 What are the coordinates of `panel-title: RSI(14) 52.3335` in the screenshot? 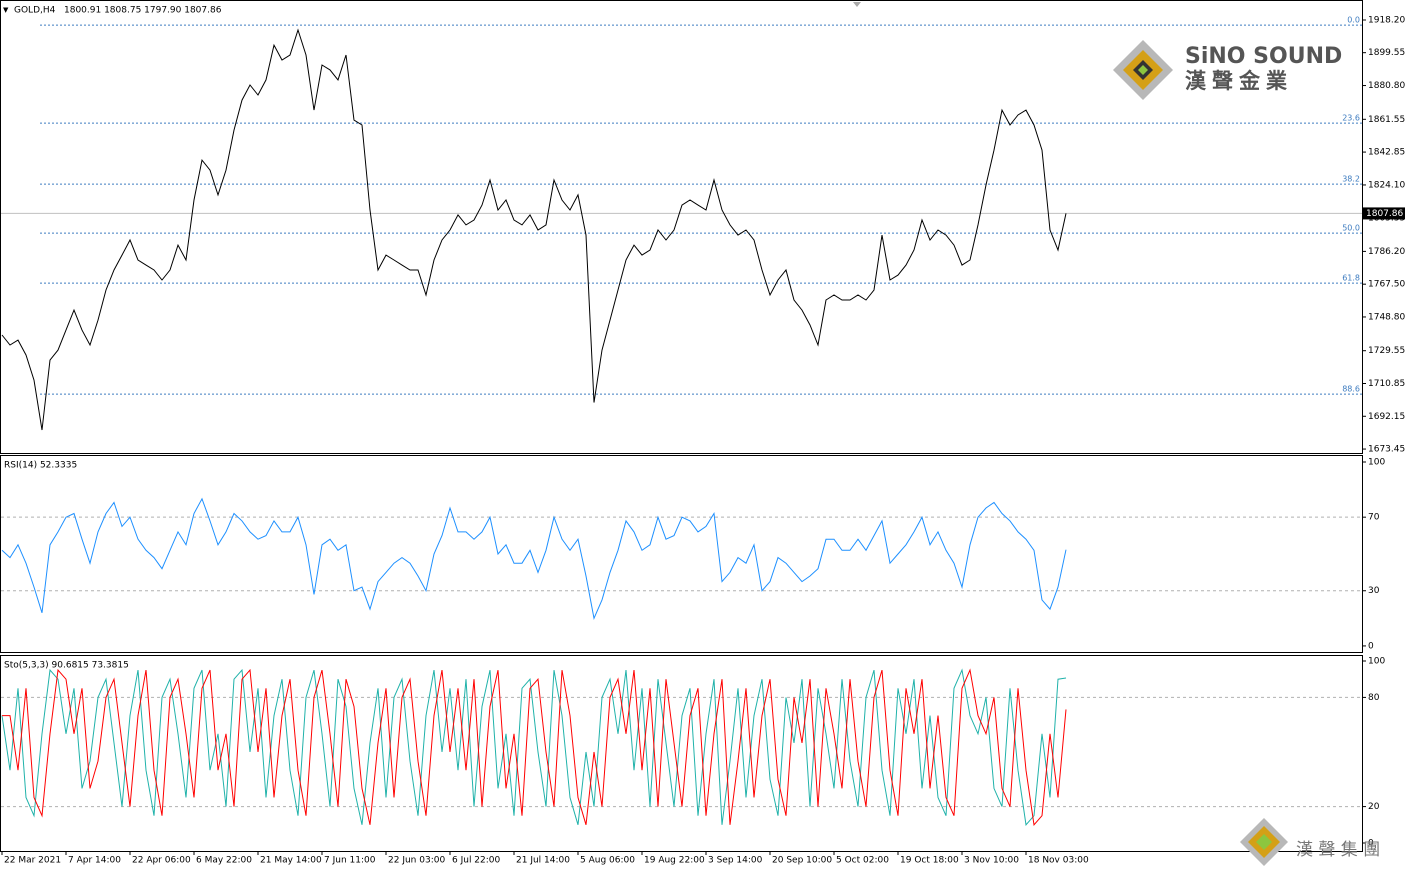 It's located at (40, 466).